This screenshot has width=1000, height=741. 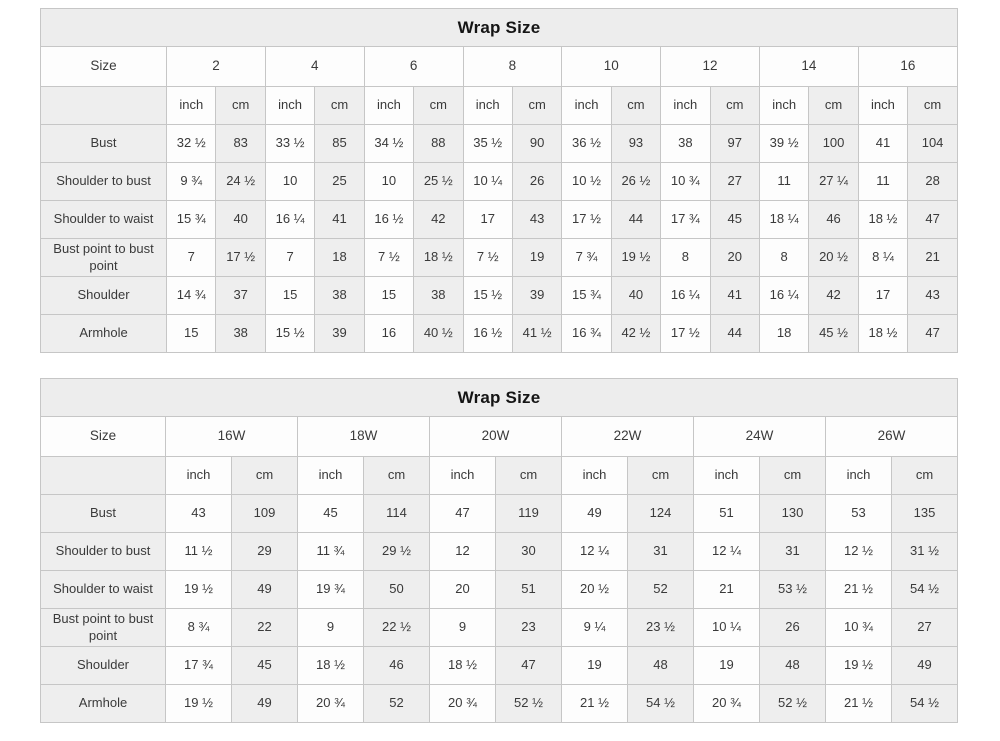 What do you see at coordinates (759, 436) in the screenshot?
I see `size-header-cell: 24W` at bounding box center [759, 436].